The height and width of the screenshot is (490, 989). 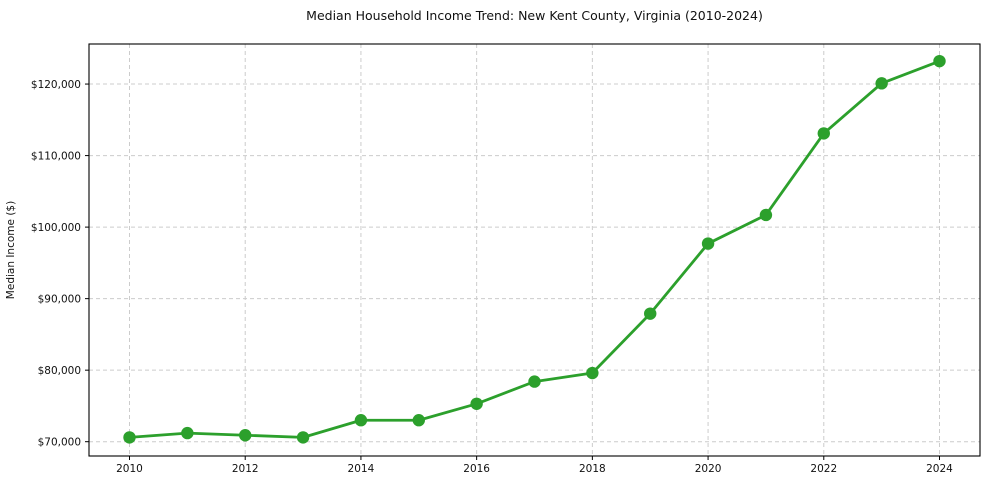 I want to click on x-tick-label: 2020, so click(x=708, y=469).